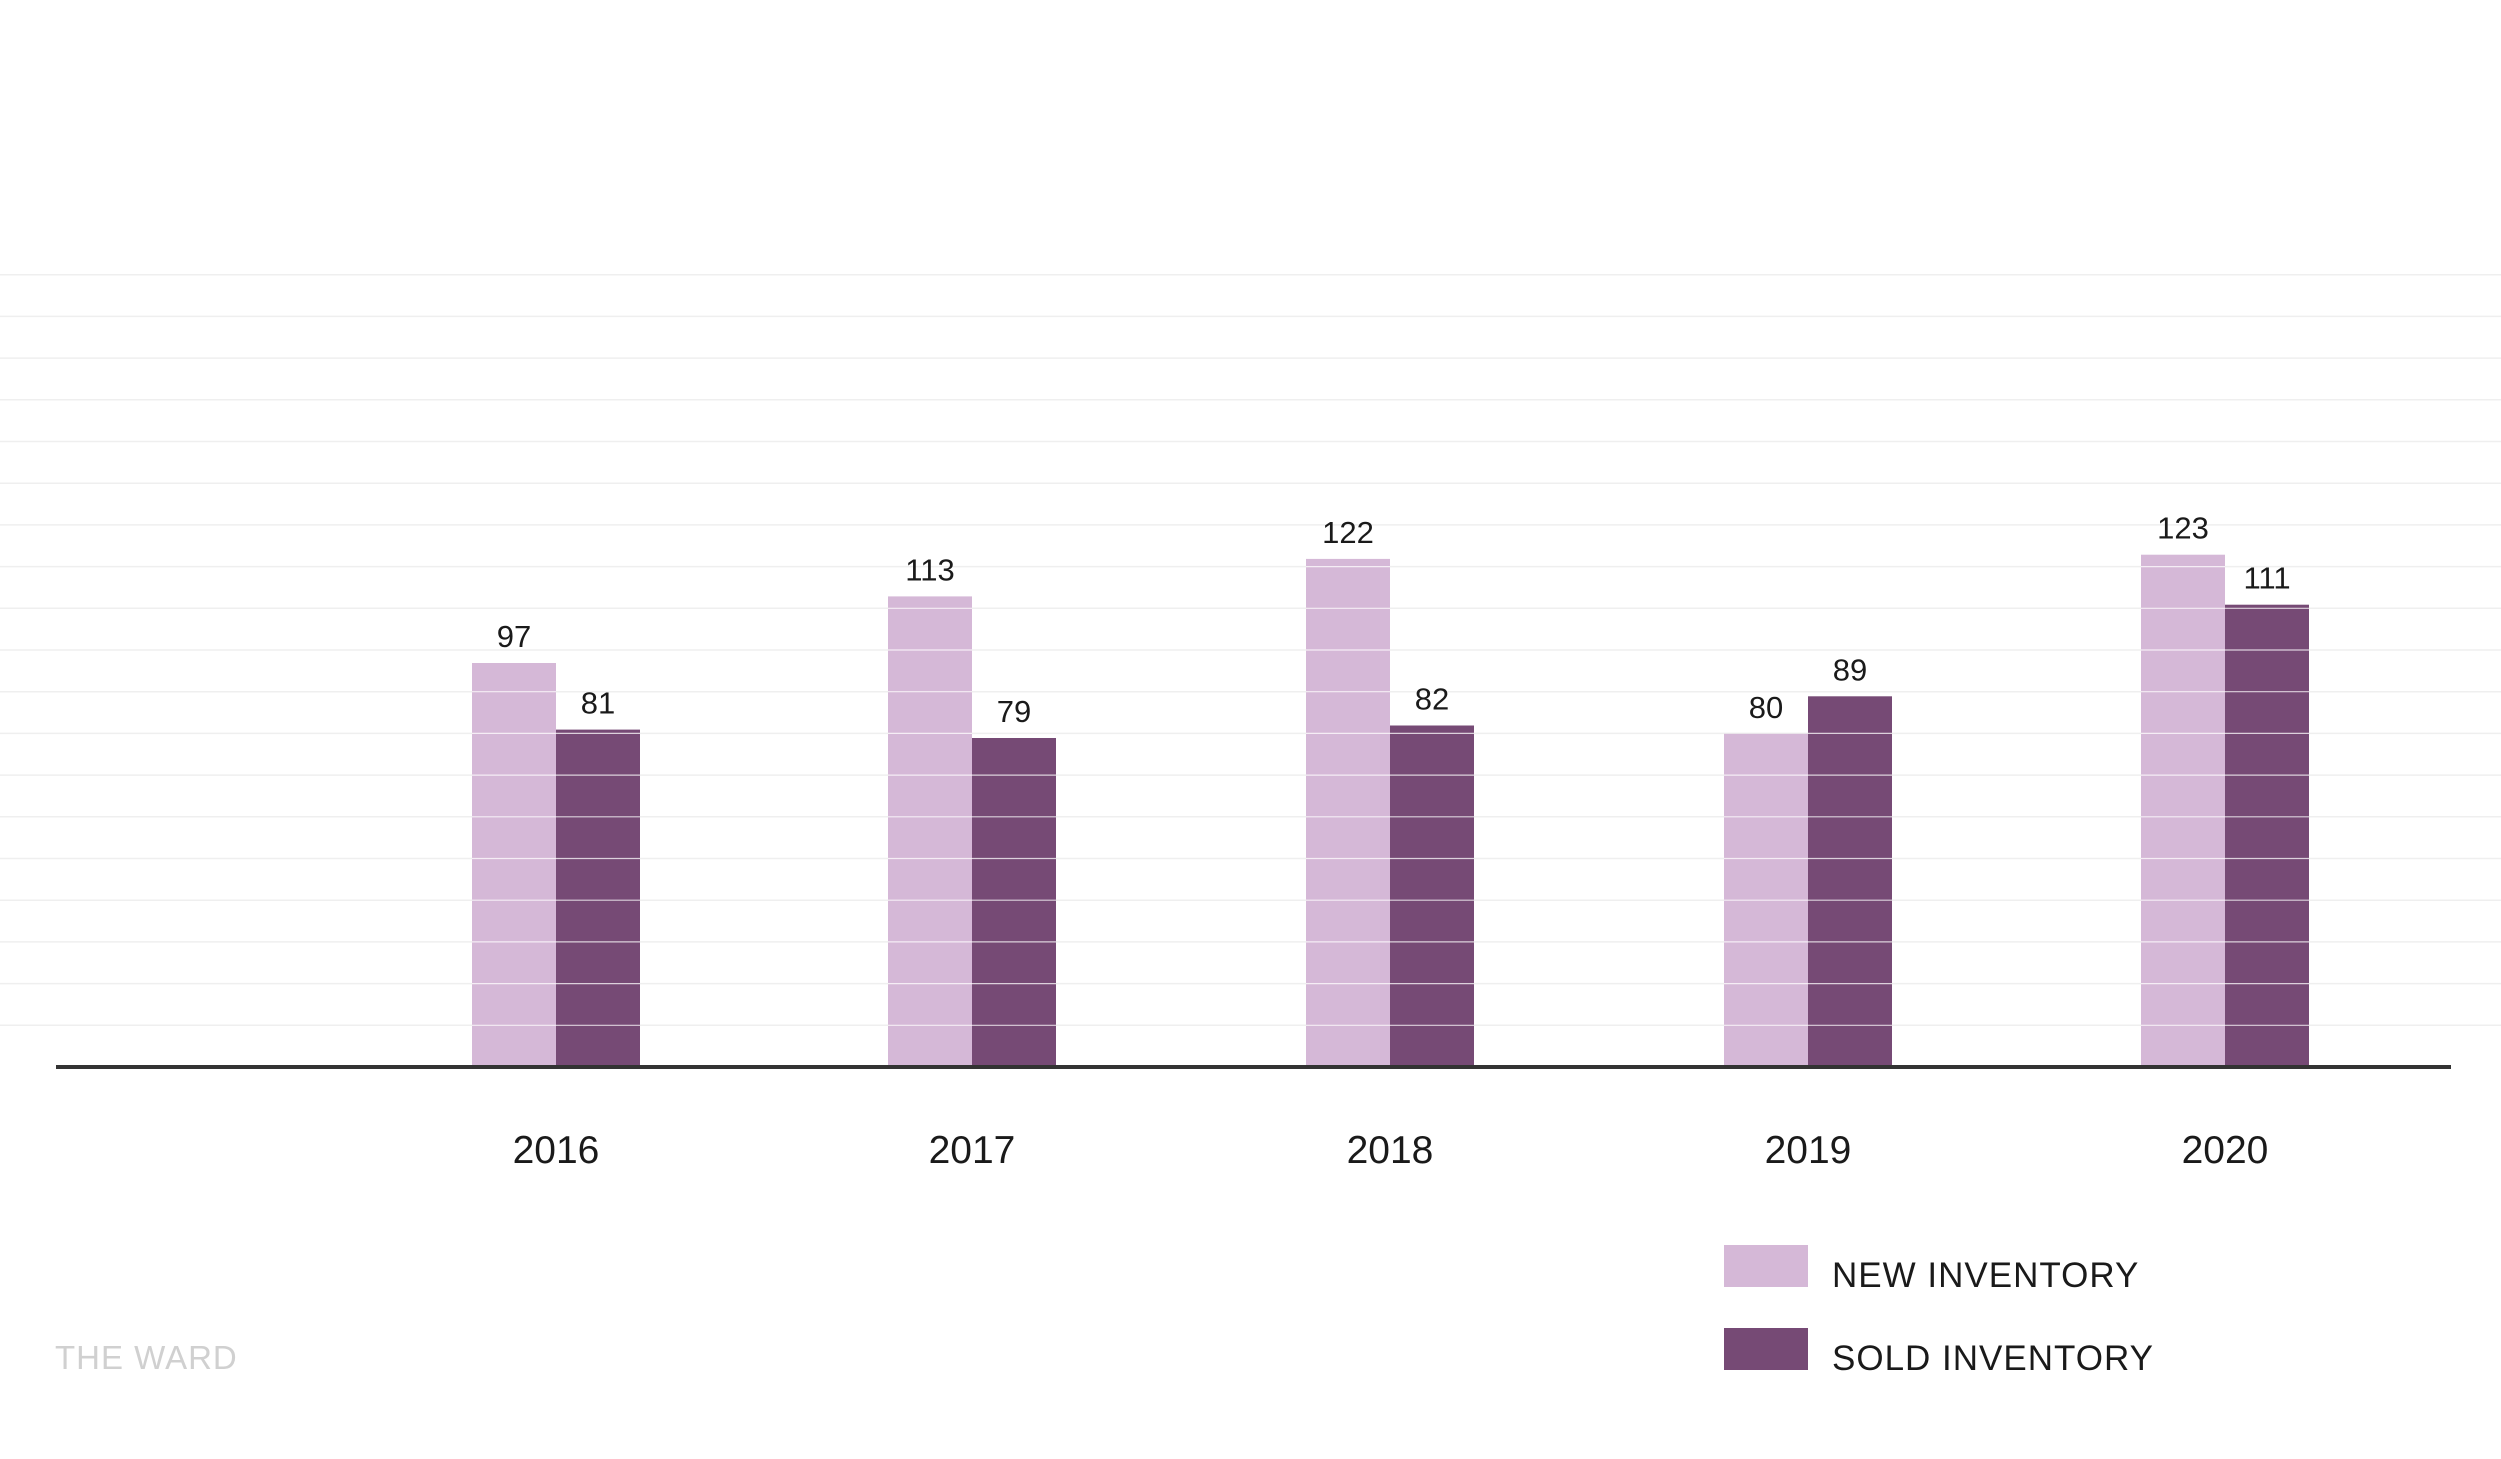 This screenshot has height=1459, width=2501. What do you see at coordinates (598, 898) in the screenshot?
I see `bar-sold-inventory-2016` at bounding box center [598, 898].